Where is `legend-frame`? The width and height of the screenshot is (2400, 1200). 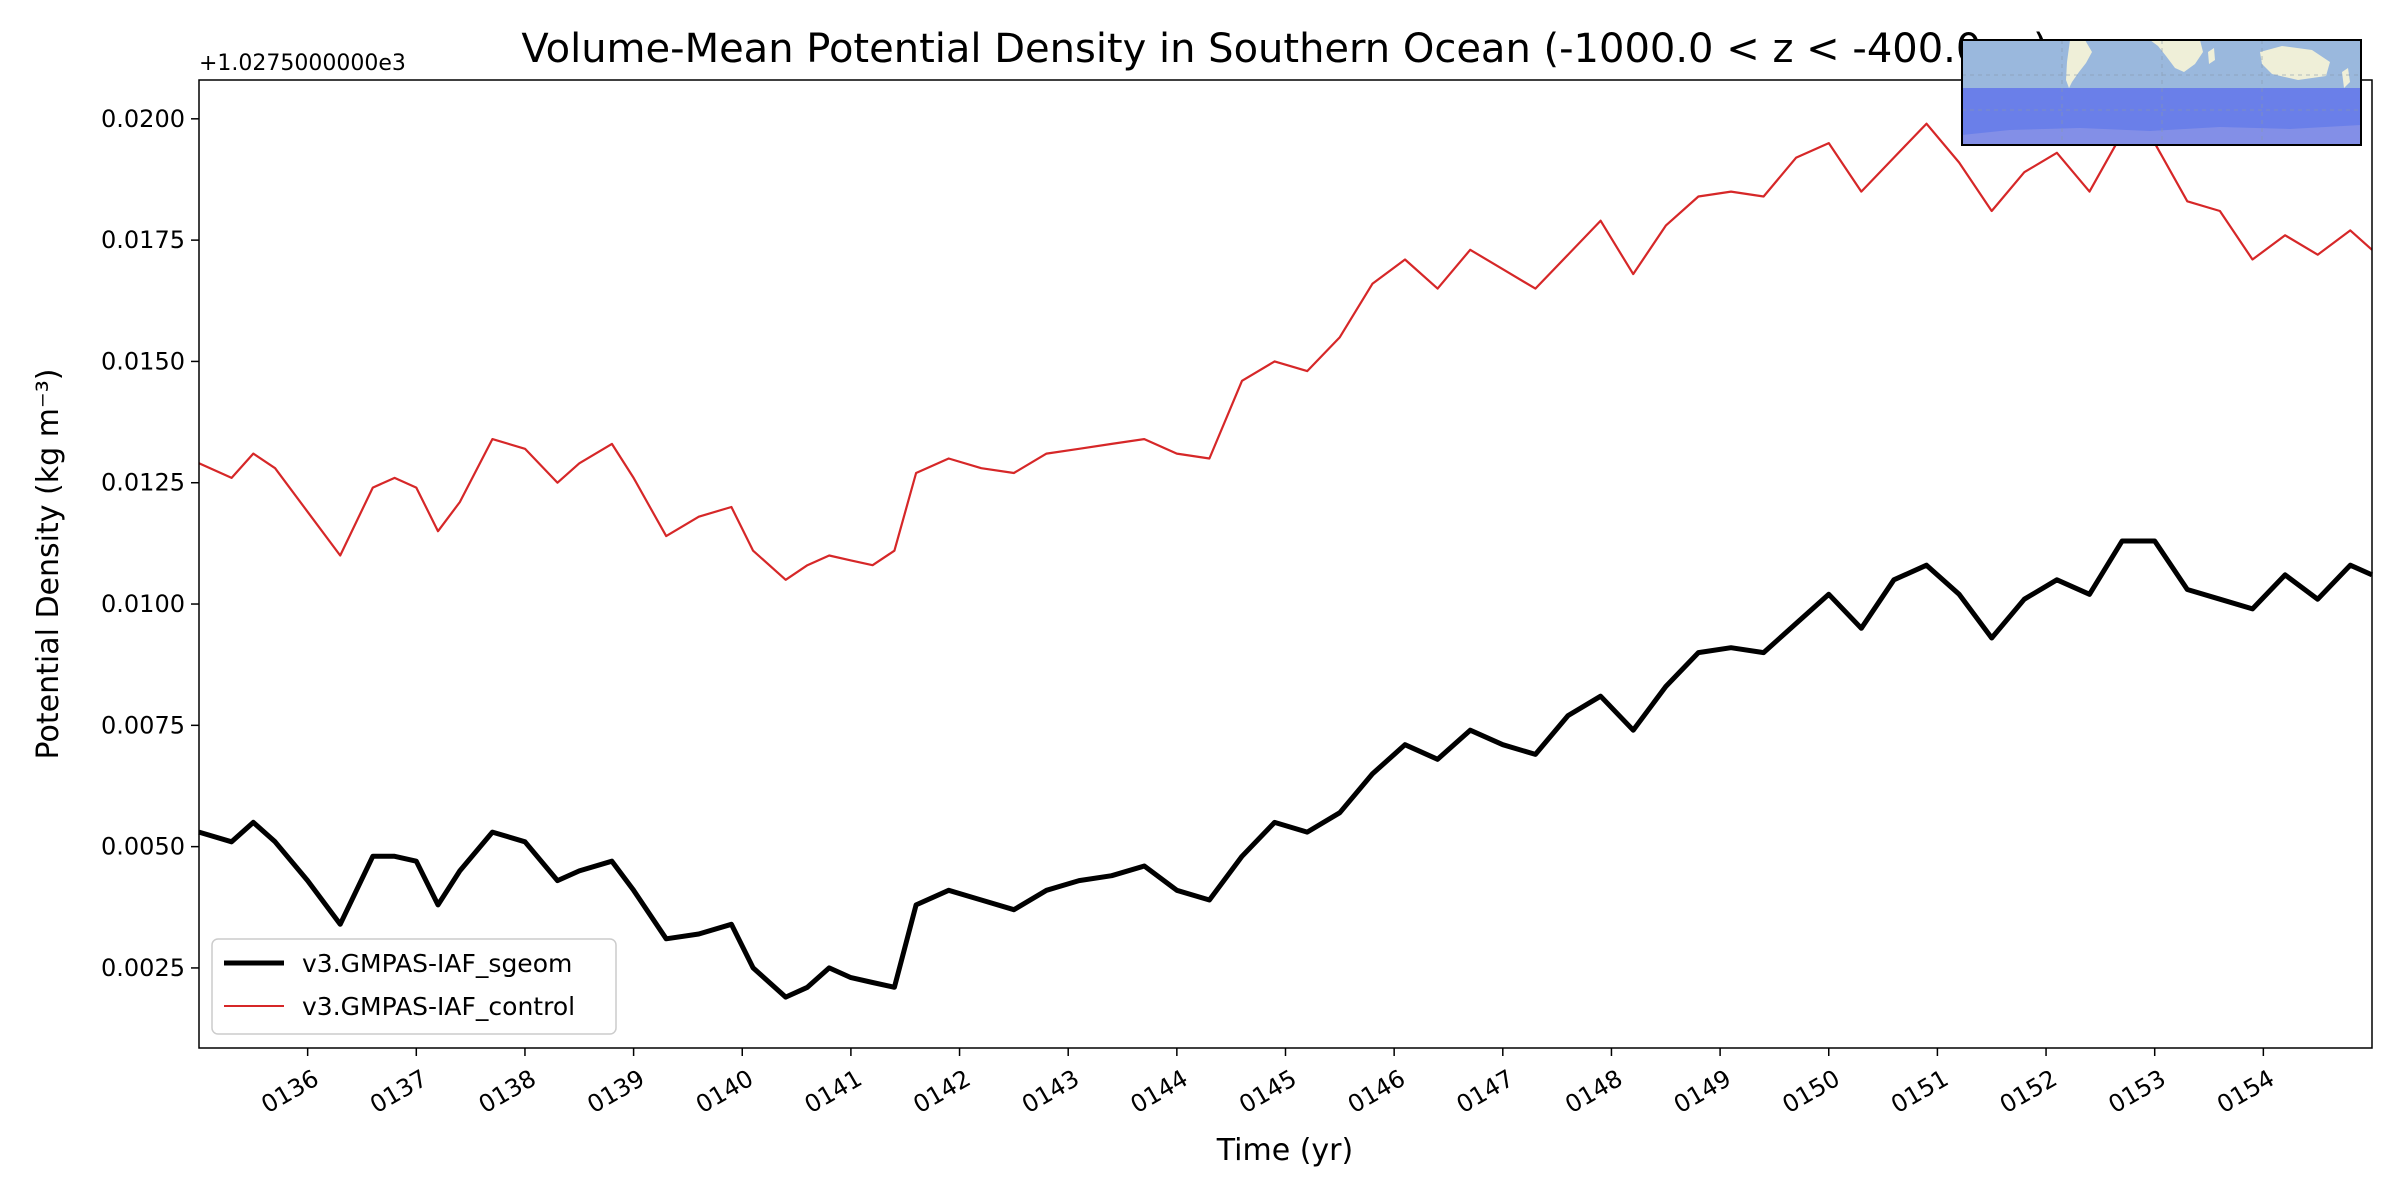
legend-frame is located at coordinates (414, 986).